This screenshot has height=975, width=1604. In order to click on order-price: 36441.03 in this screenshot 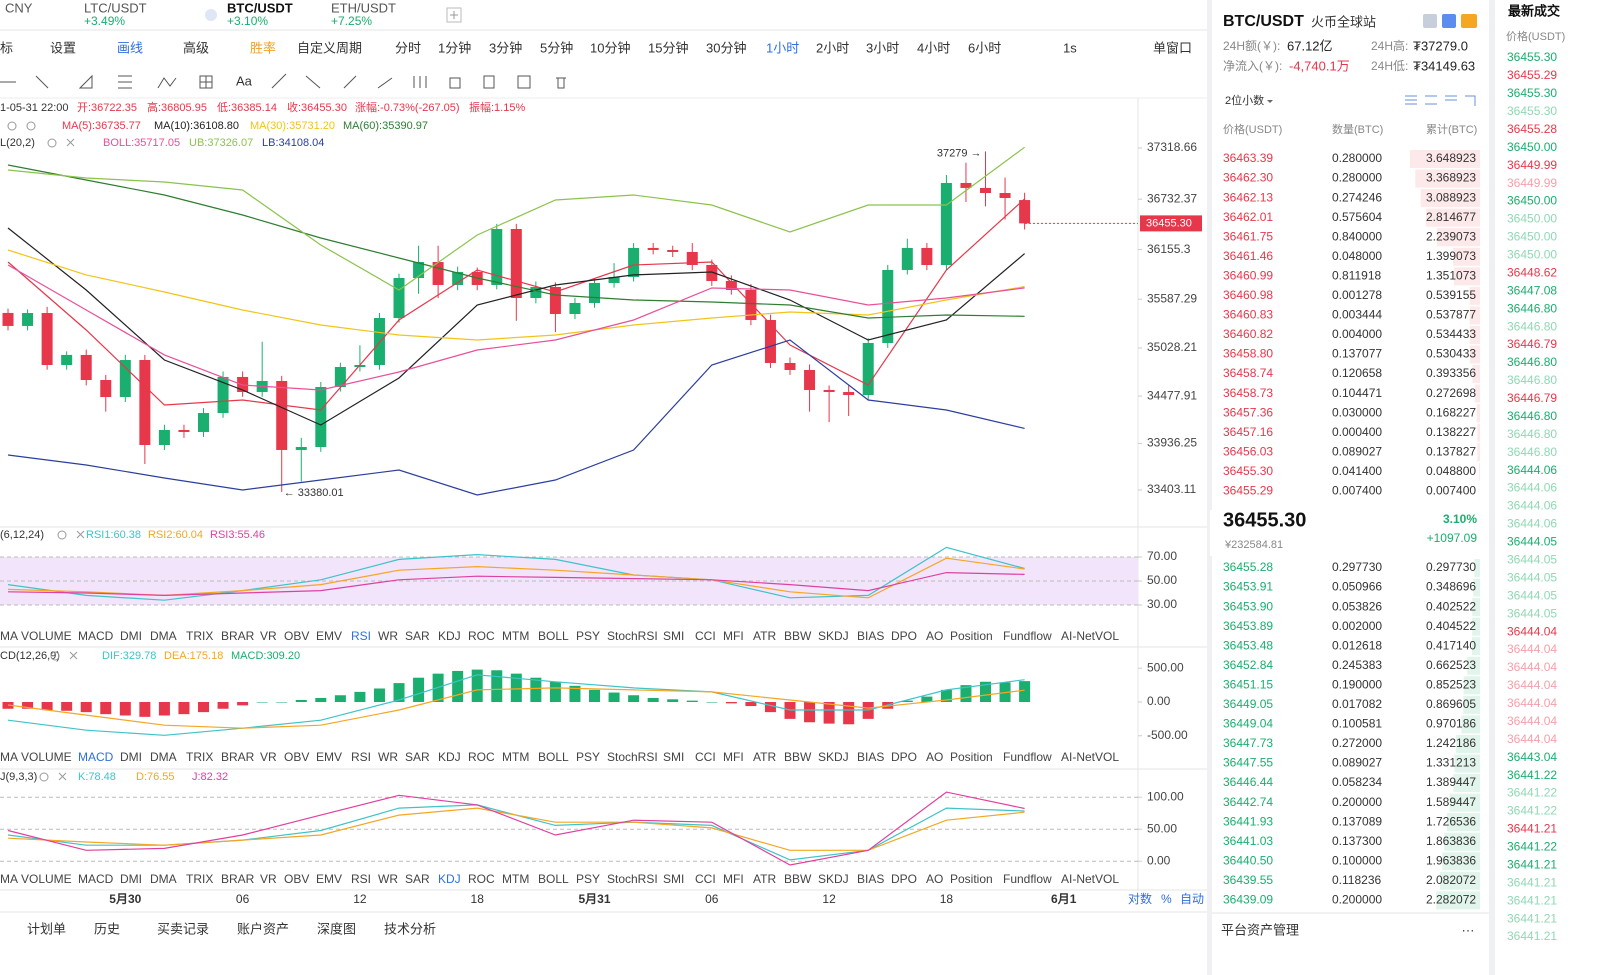, I will do `click(1248, 841)`.